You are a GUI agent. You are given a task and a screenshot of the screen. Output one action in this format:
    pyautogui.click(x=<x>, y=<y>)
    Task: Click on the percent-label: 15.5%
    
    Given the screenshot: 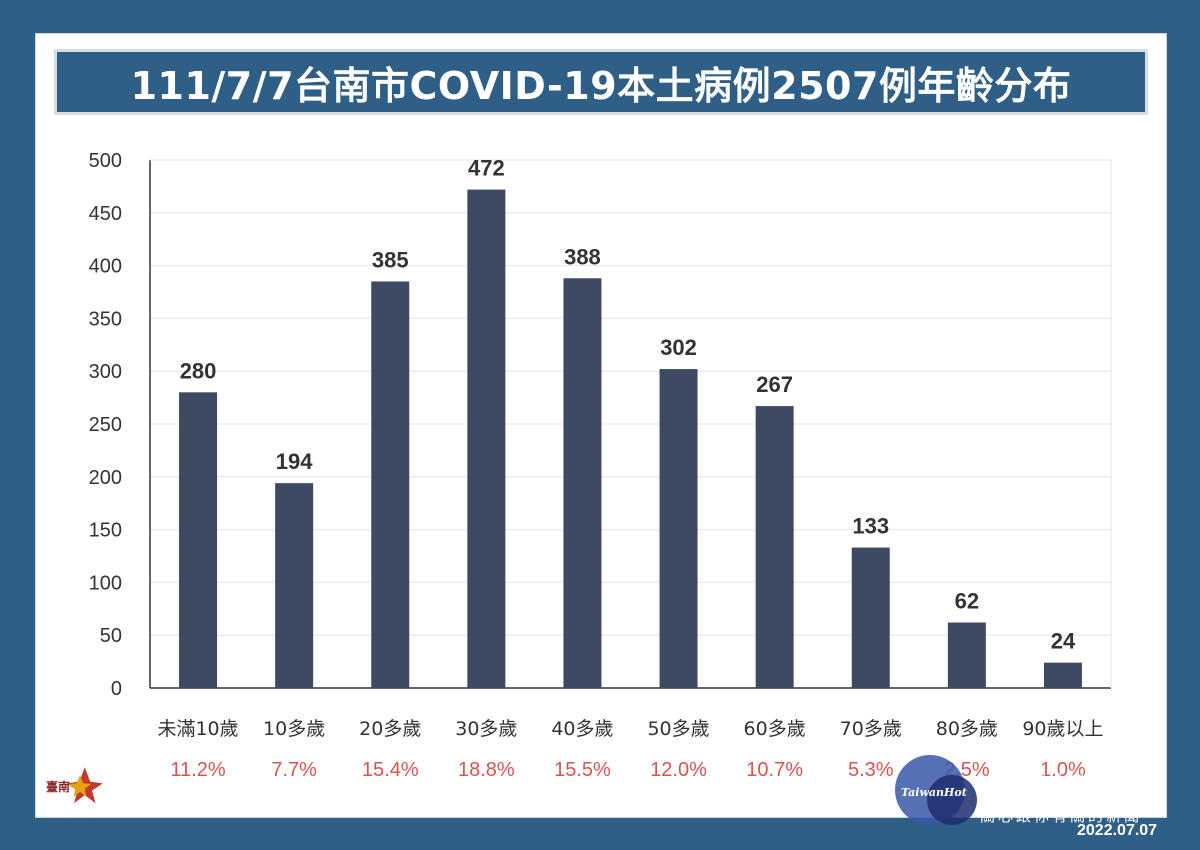 What is the action you would take?
    pyautogui.click(x=582, y=770)
    